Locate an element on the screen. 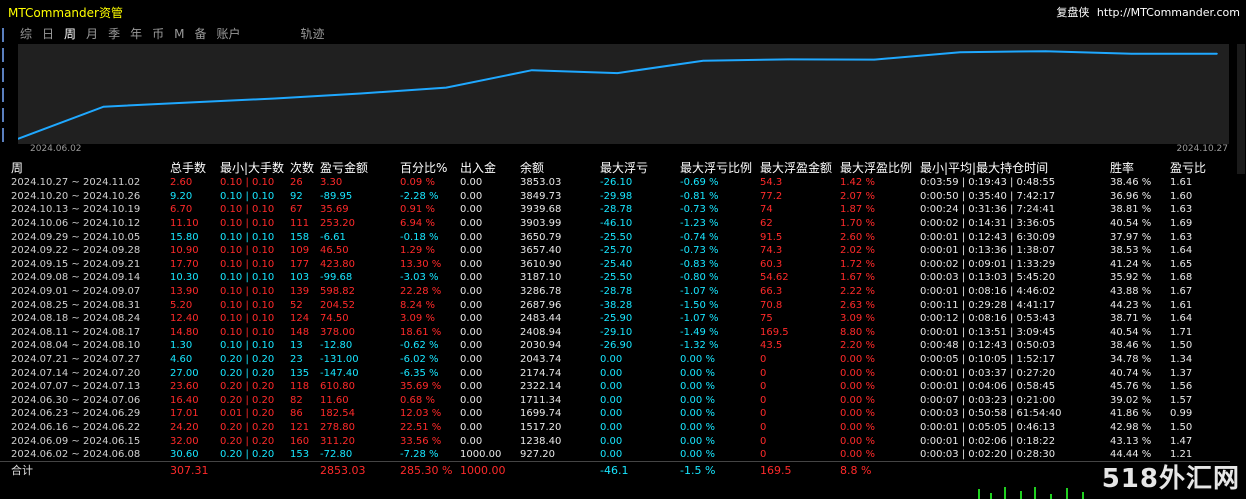 The width and height of the screenshot is (1246, 499). tab-6: 币 is located at coordinates (158, 34).